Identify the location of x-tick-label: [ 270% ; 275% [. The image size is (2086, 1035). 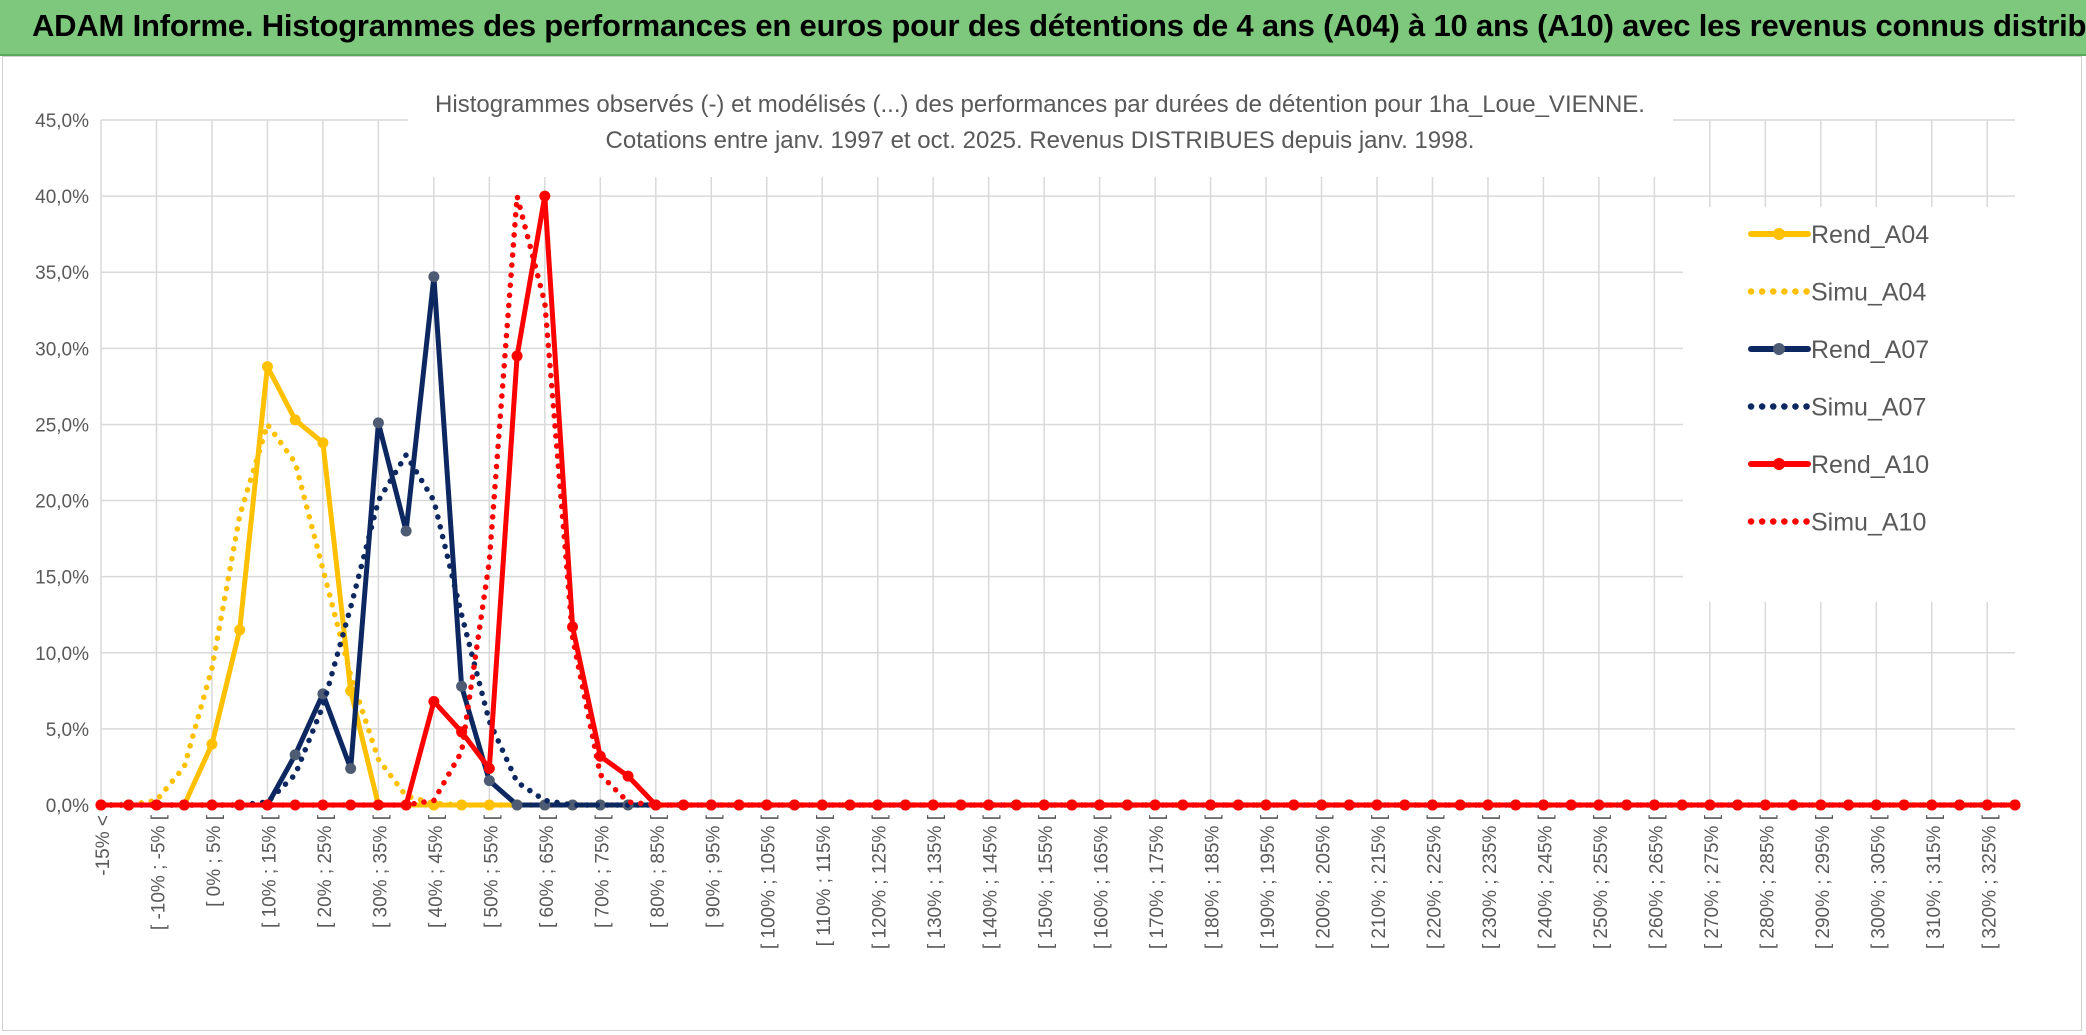
(1712, 881).